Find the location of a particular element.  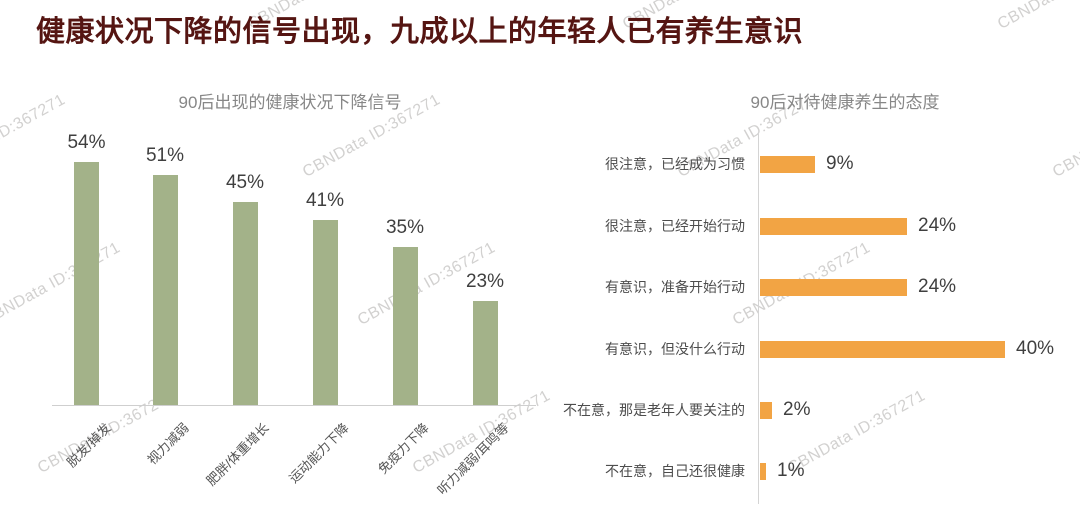

right-chart-value-label: 9% is located at coordinates (840, 163).